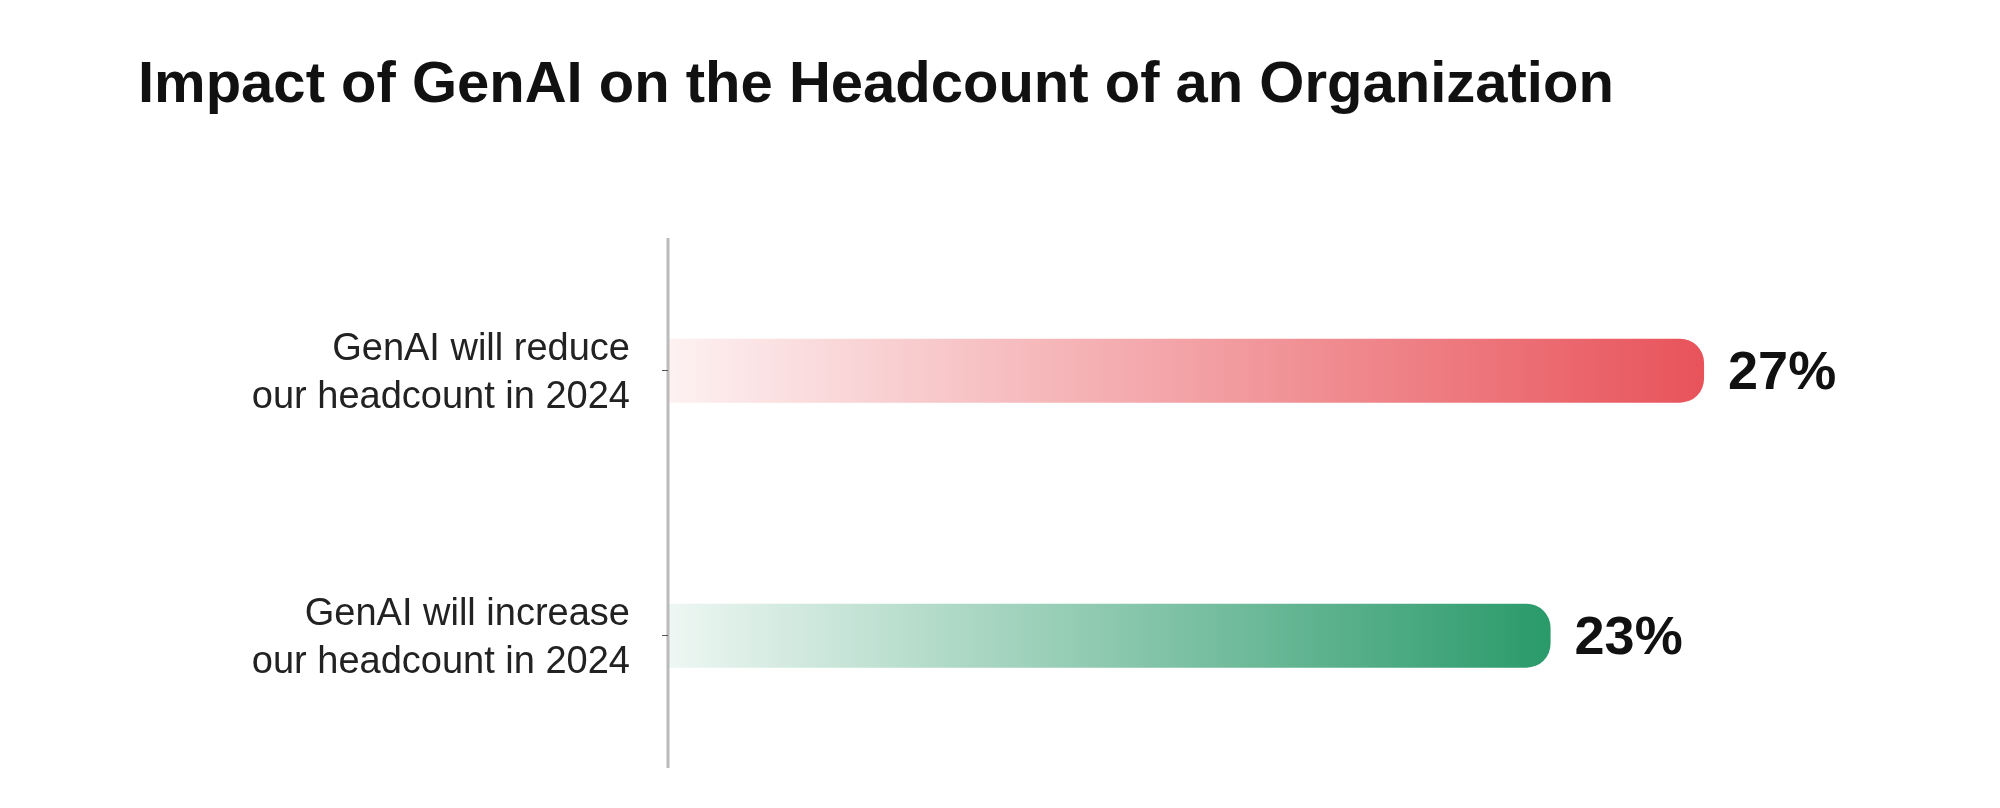 The height and width of the screenshot is (808, 2000). Describe the element at coordinates (876, 82) in the screenshot. I see `chart-title: Impact of GenAI on the Headcount of an Organization` at that location.